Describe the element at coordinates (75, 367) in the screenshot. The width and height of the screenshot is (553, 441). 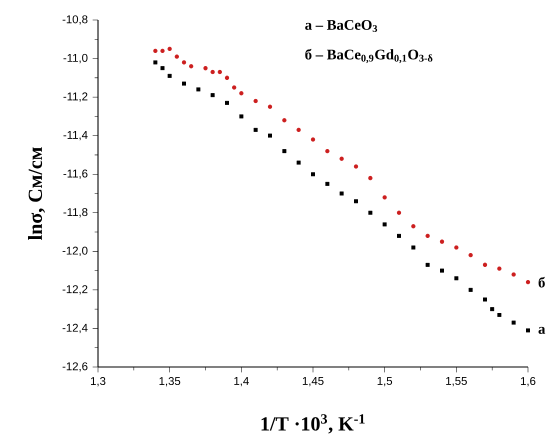
I see `y-tick-label: -12,6` at that location.